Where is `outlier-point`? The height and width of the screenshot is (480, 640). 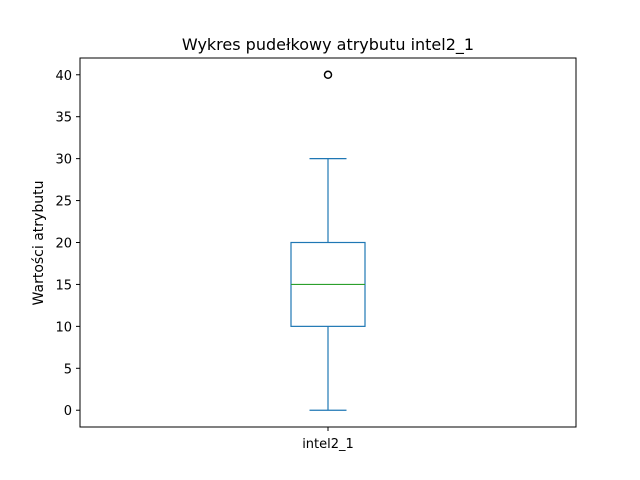 outlier-point is located at coordinates (328, 75).